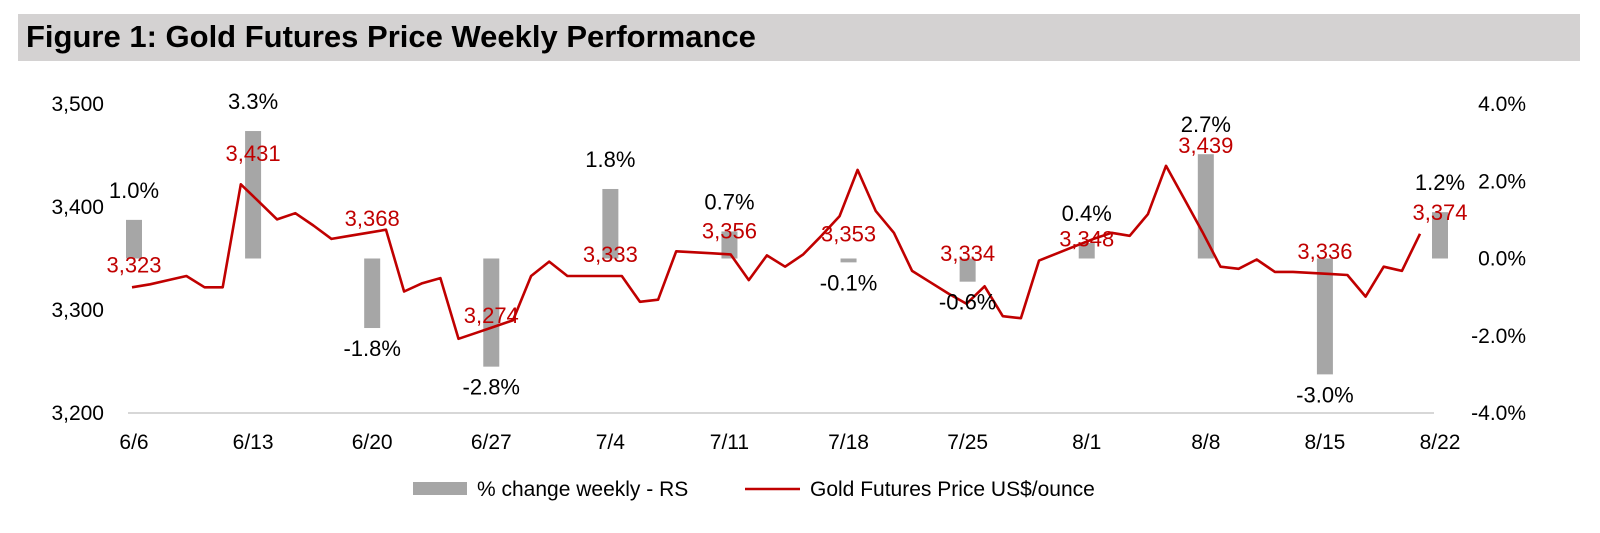  I want to click on weekly-close-price-label: 3,333, so click(610, 254).